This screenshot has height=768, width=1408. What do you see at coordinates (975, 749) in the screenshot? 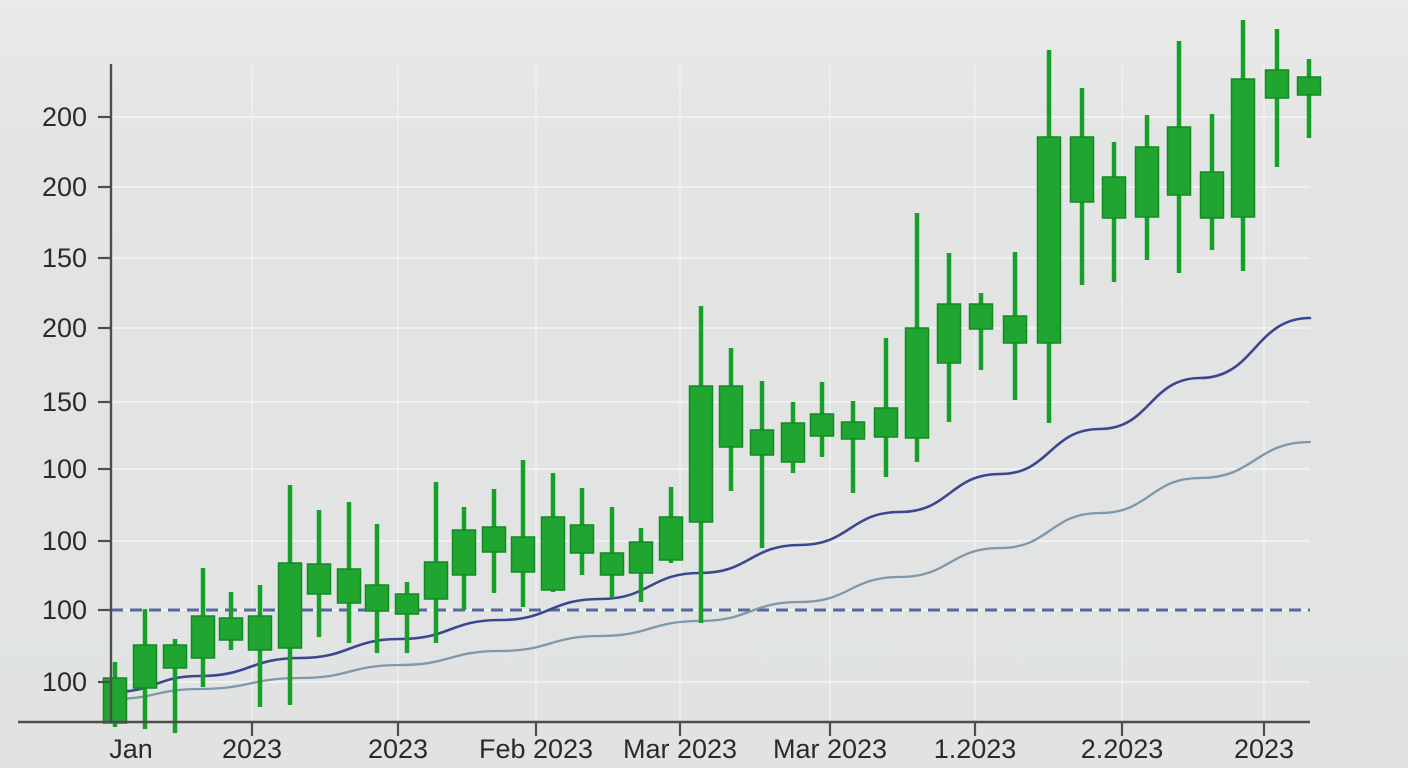
I see `x-axis-tick-label: 1.2023` at bounding box center [975, 749].